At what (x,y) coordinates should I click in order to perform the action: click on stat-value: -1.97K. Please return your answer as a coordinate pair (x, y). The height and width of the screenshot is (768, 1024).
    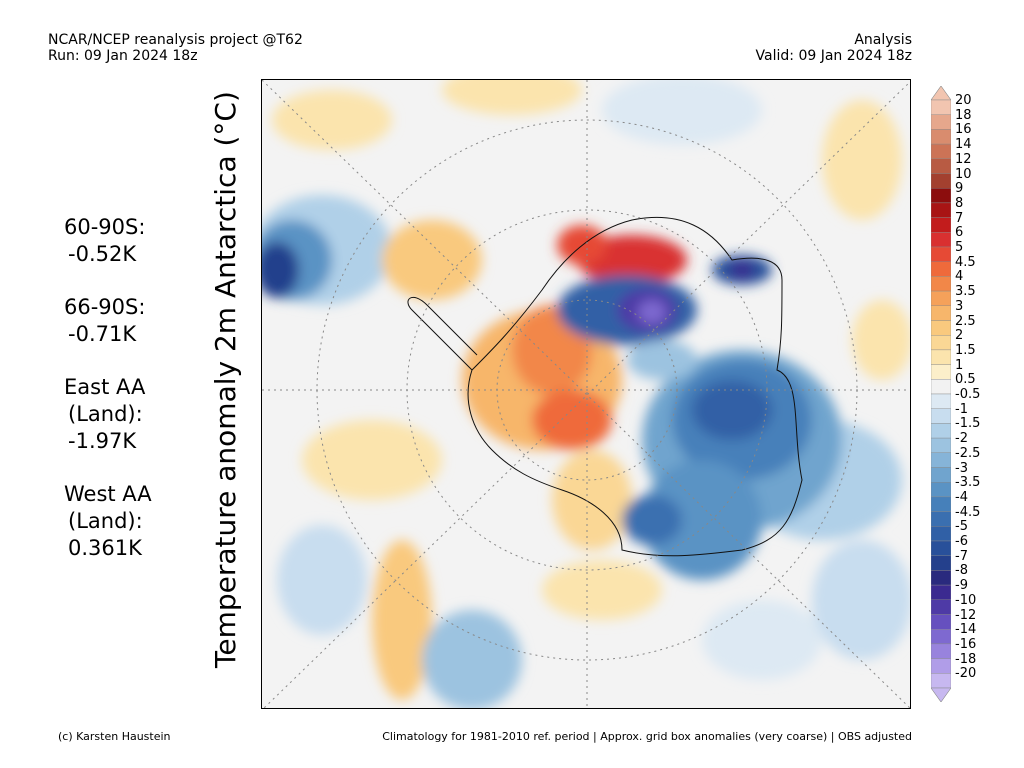
    Looking at the image, I should click on (102, 441).